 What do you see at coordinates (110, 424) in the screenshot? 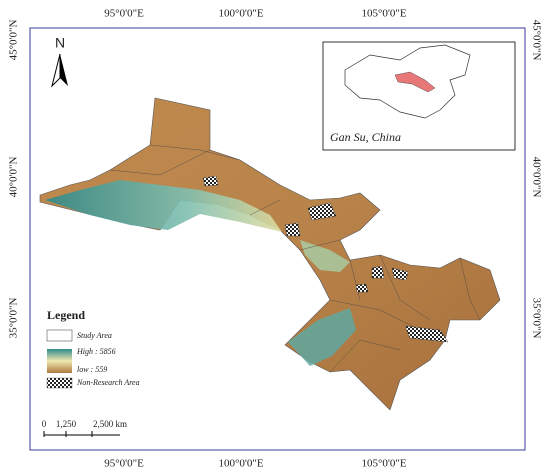
I see `scale-label: 2,500 km` at bounding box center [110, 424].